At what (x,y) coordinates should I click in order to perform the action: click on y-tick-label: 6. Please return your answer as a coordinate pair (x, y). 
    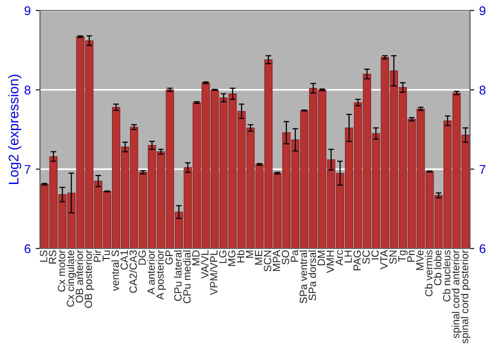
    Looking at the image, I should click on (27, 249).